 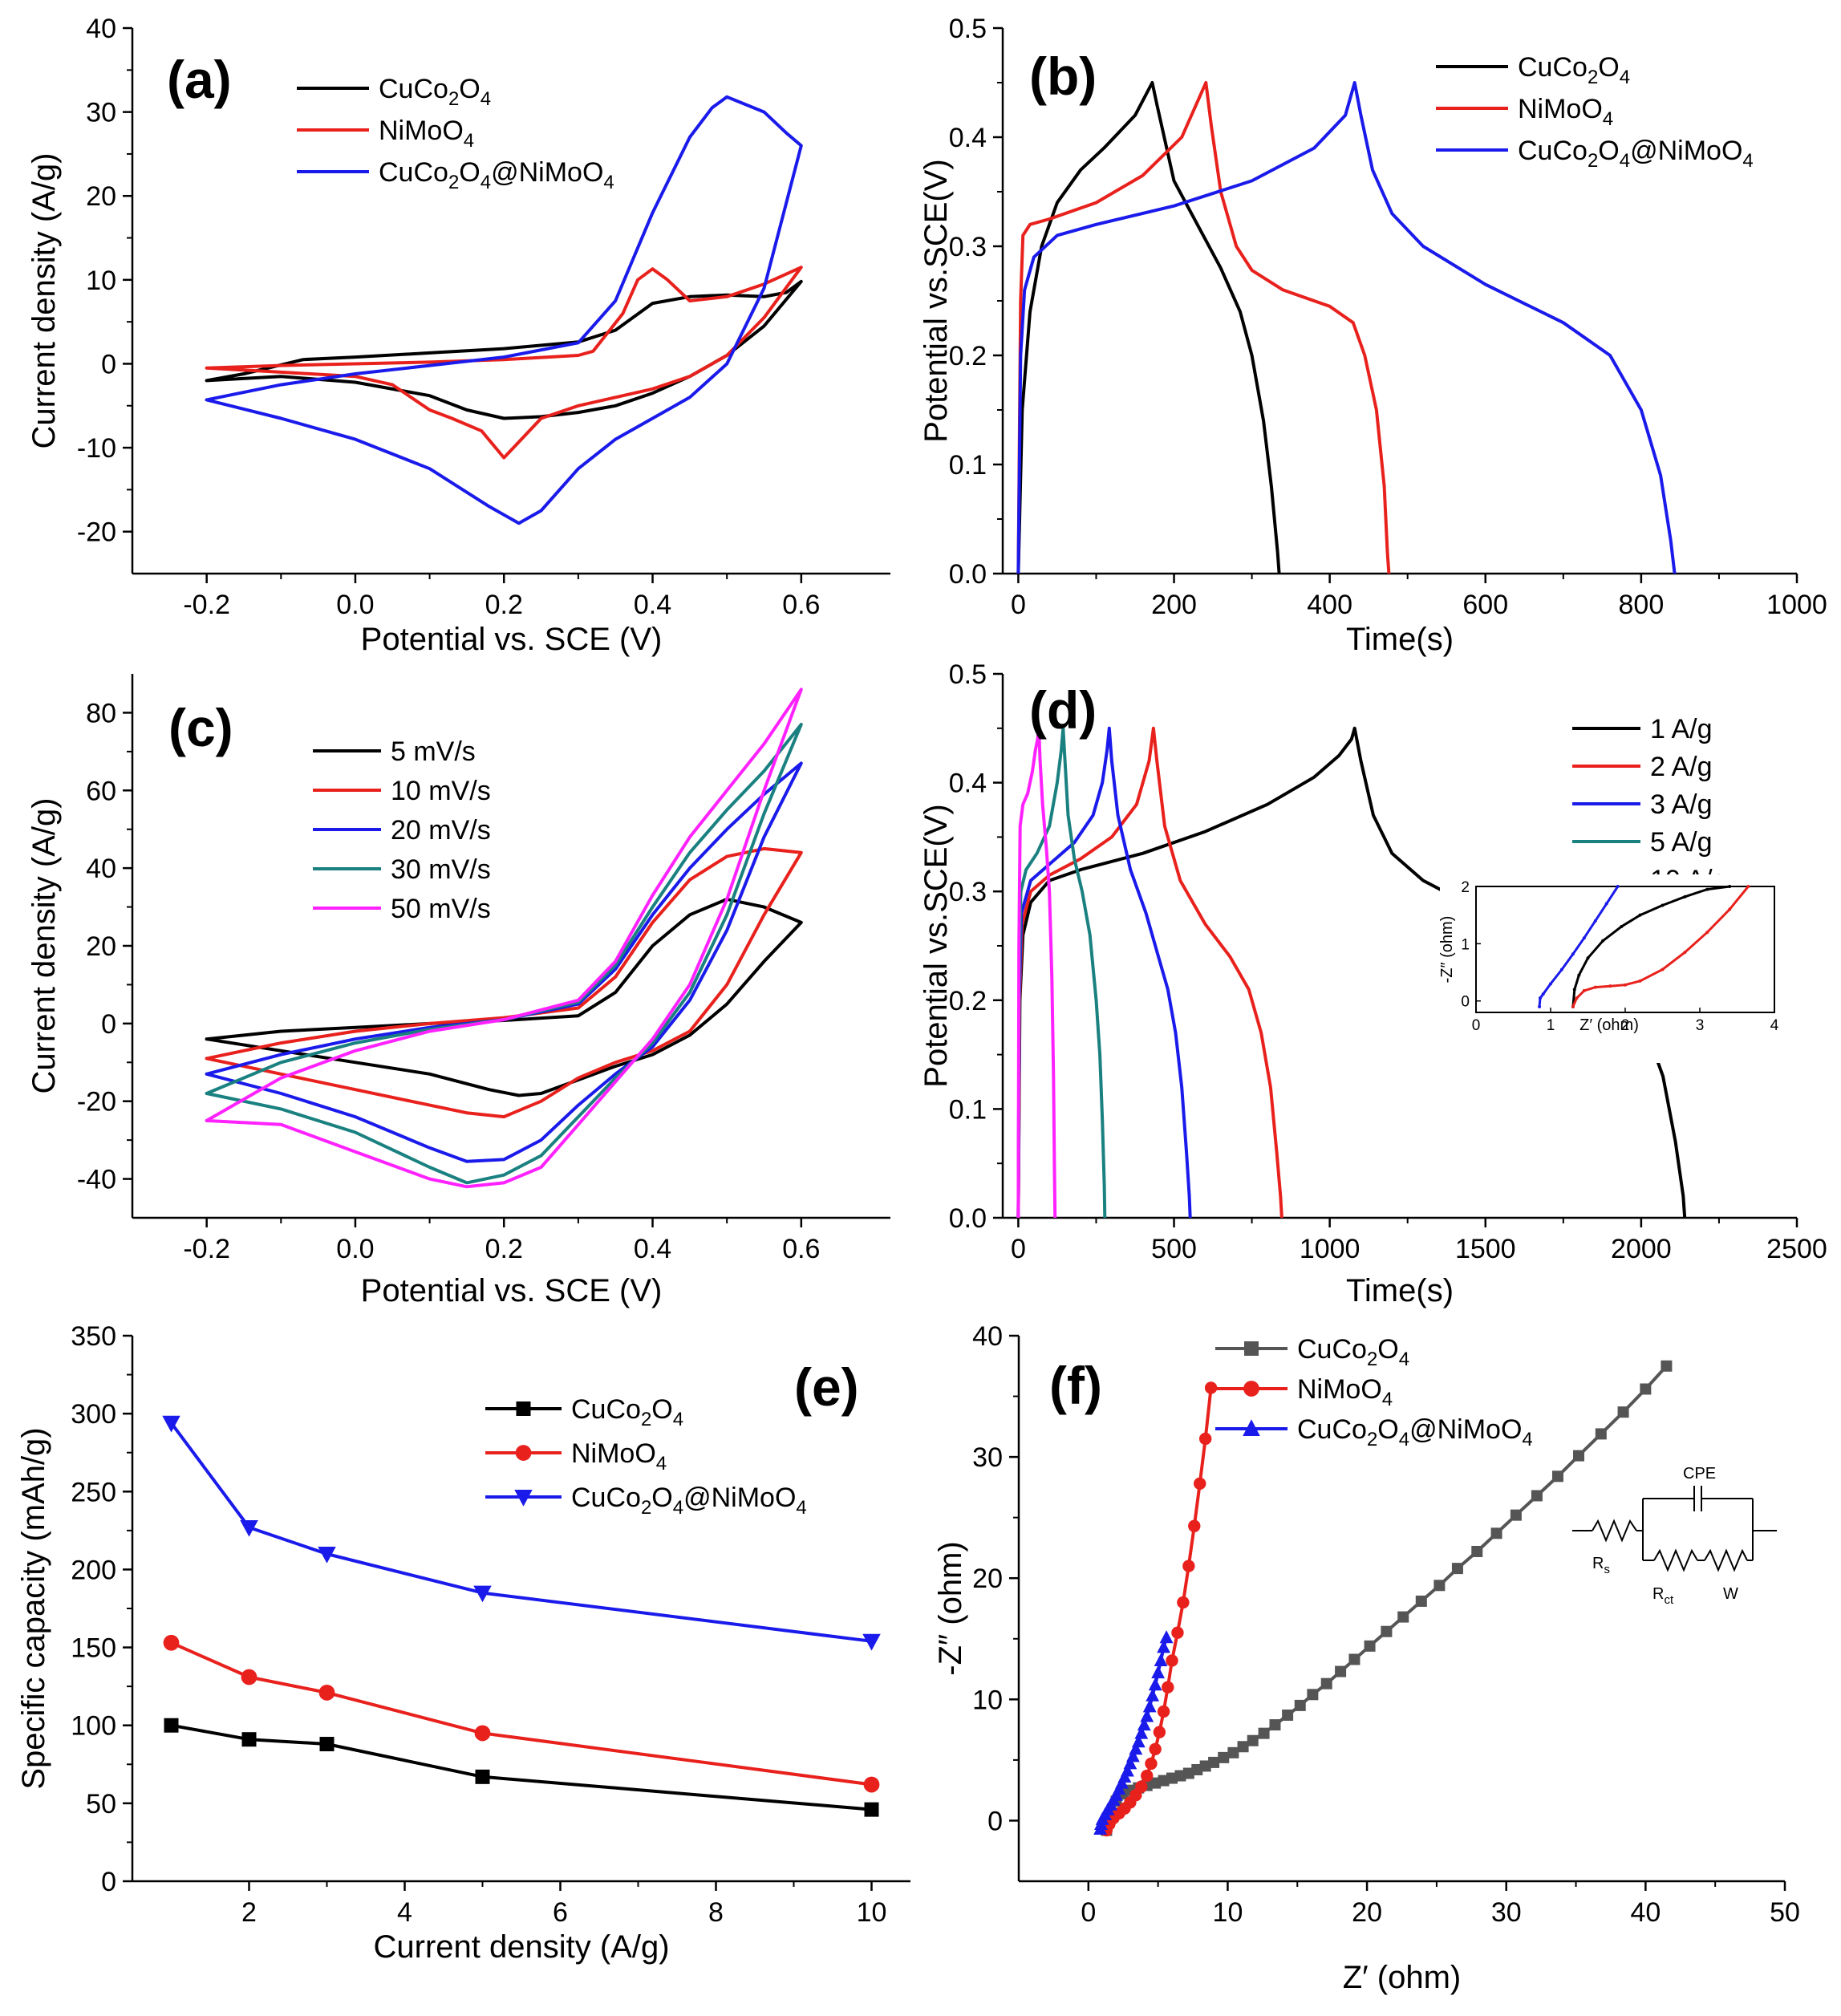 What do you see at coordinates (1400, 1290) in the screenshot?
I see `x-axis-title: Time(s)` at bounding box center [1400, 1290].